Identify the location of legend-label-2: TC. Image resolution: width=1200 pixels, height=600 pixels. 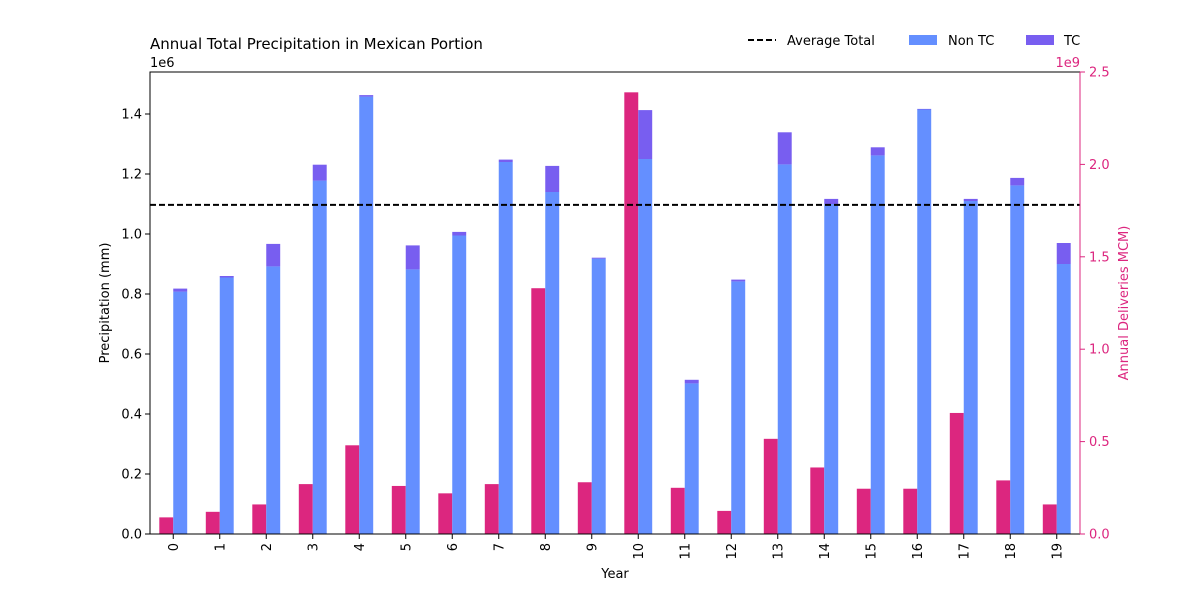
(1071, 41).